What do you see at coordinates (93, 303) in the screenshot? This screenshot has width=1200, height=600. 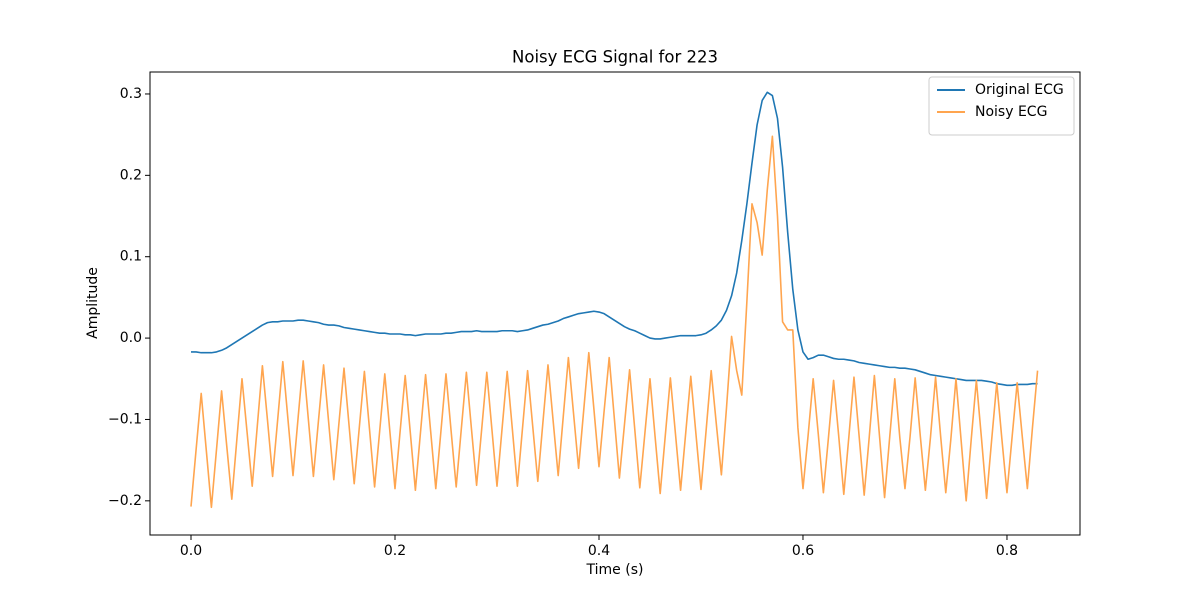 I see `y-axis-label: Amplitude` at bounding box center [93, 303].